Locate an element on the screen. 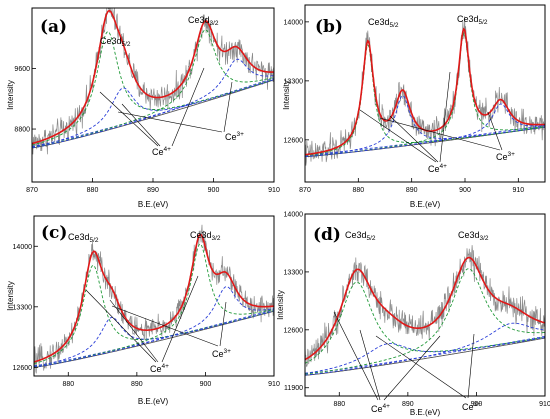  plot-area is located at coordinates (425, 310).